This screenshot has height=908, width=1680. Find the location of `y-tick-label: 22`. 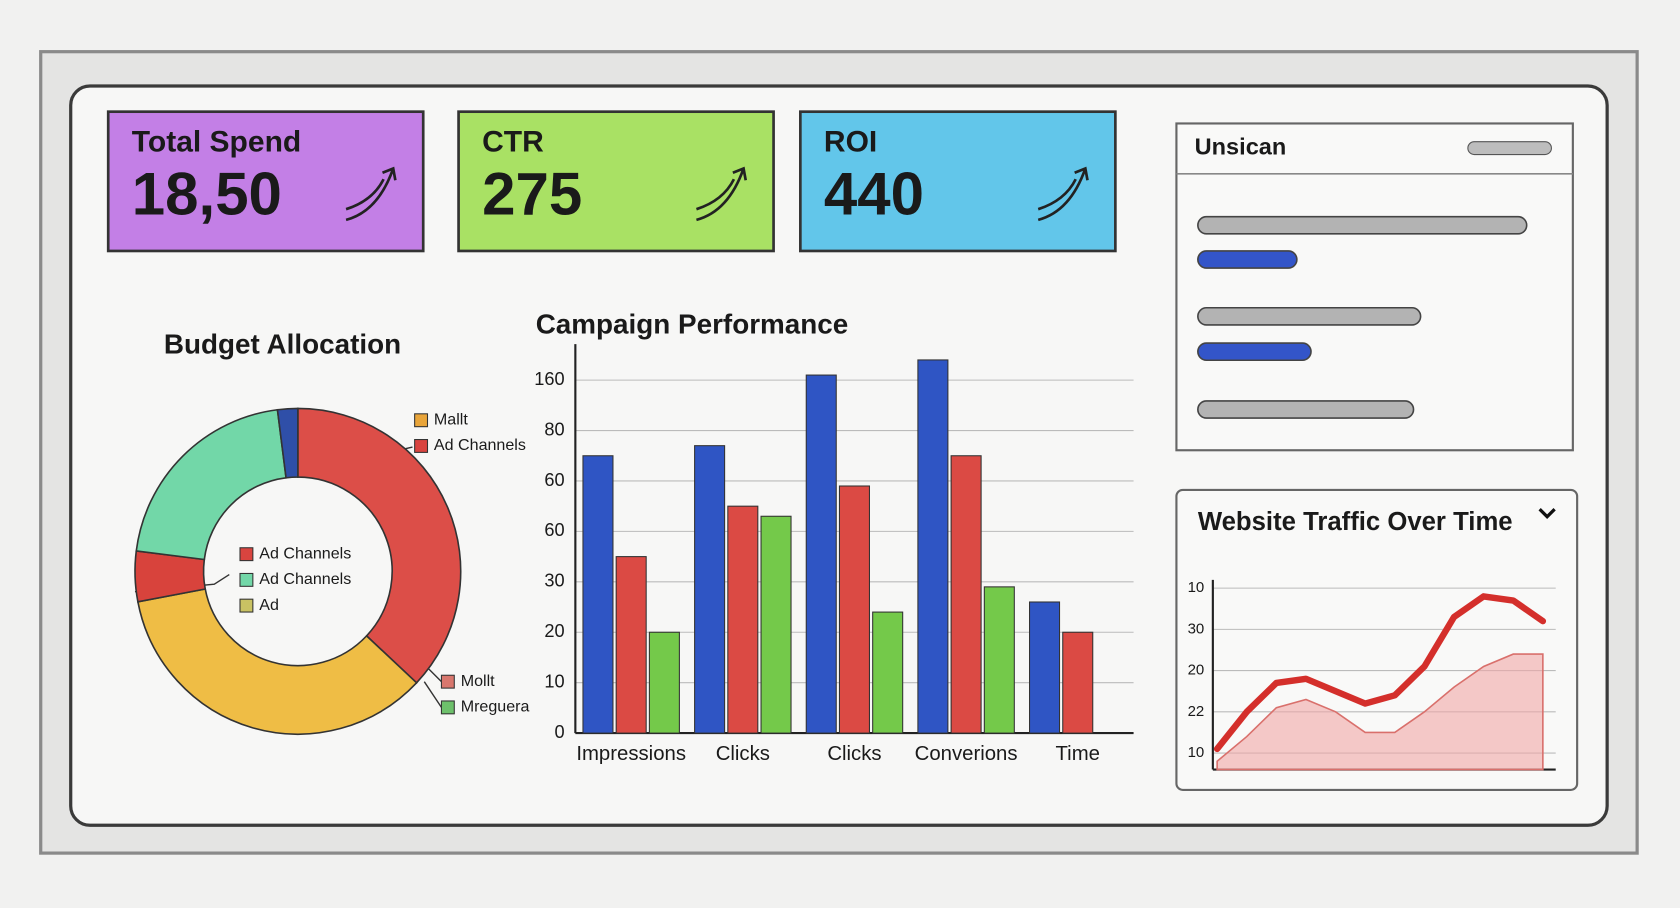

y-tick-label: 22 is located at coordinates (1196, 711).